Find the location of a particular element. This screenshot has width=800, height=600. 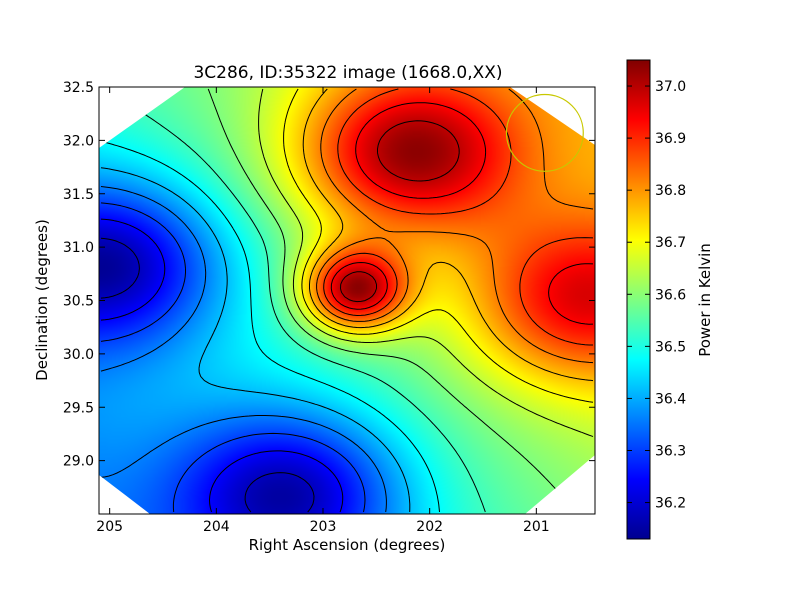

colorbar-tick-label: 36.5 is located at coordinates (670, 347).